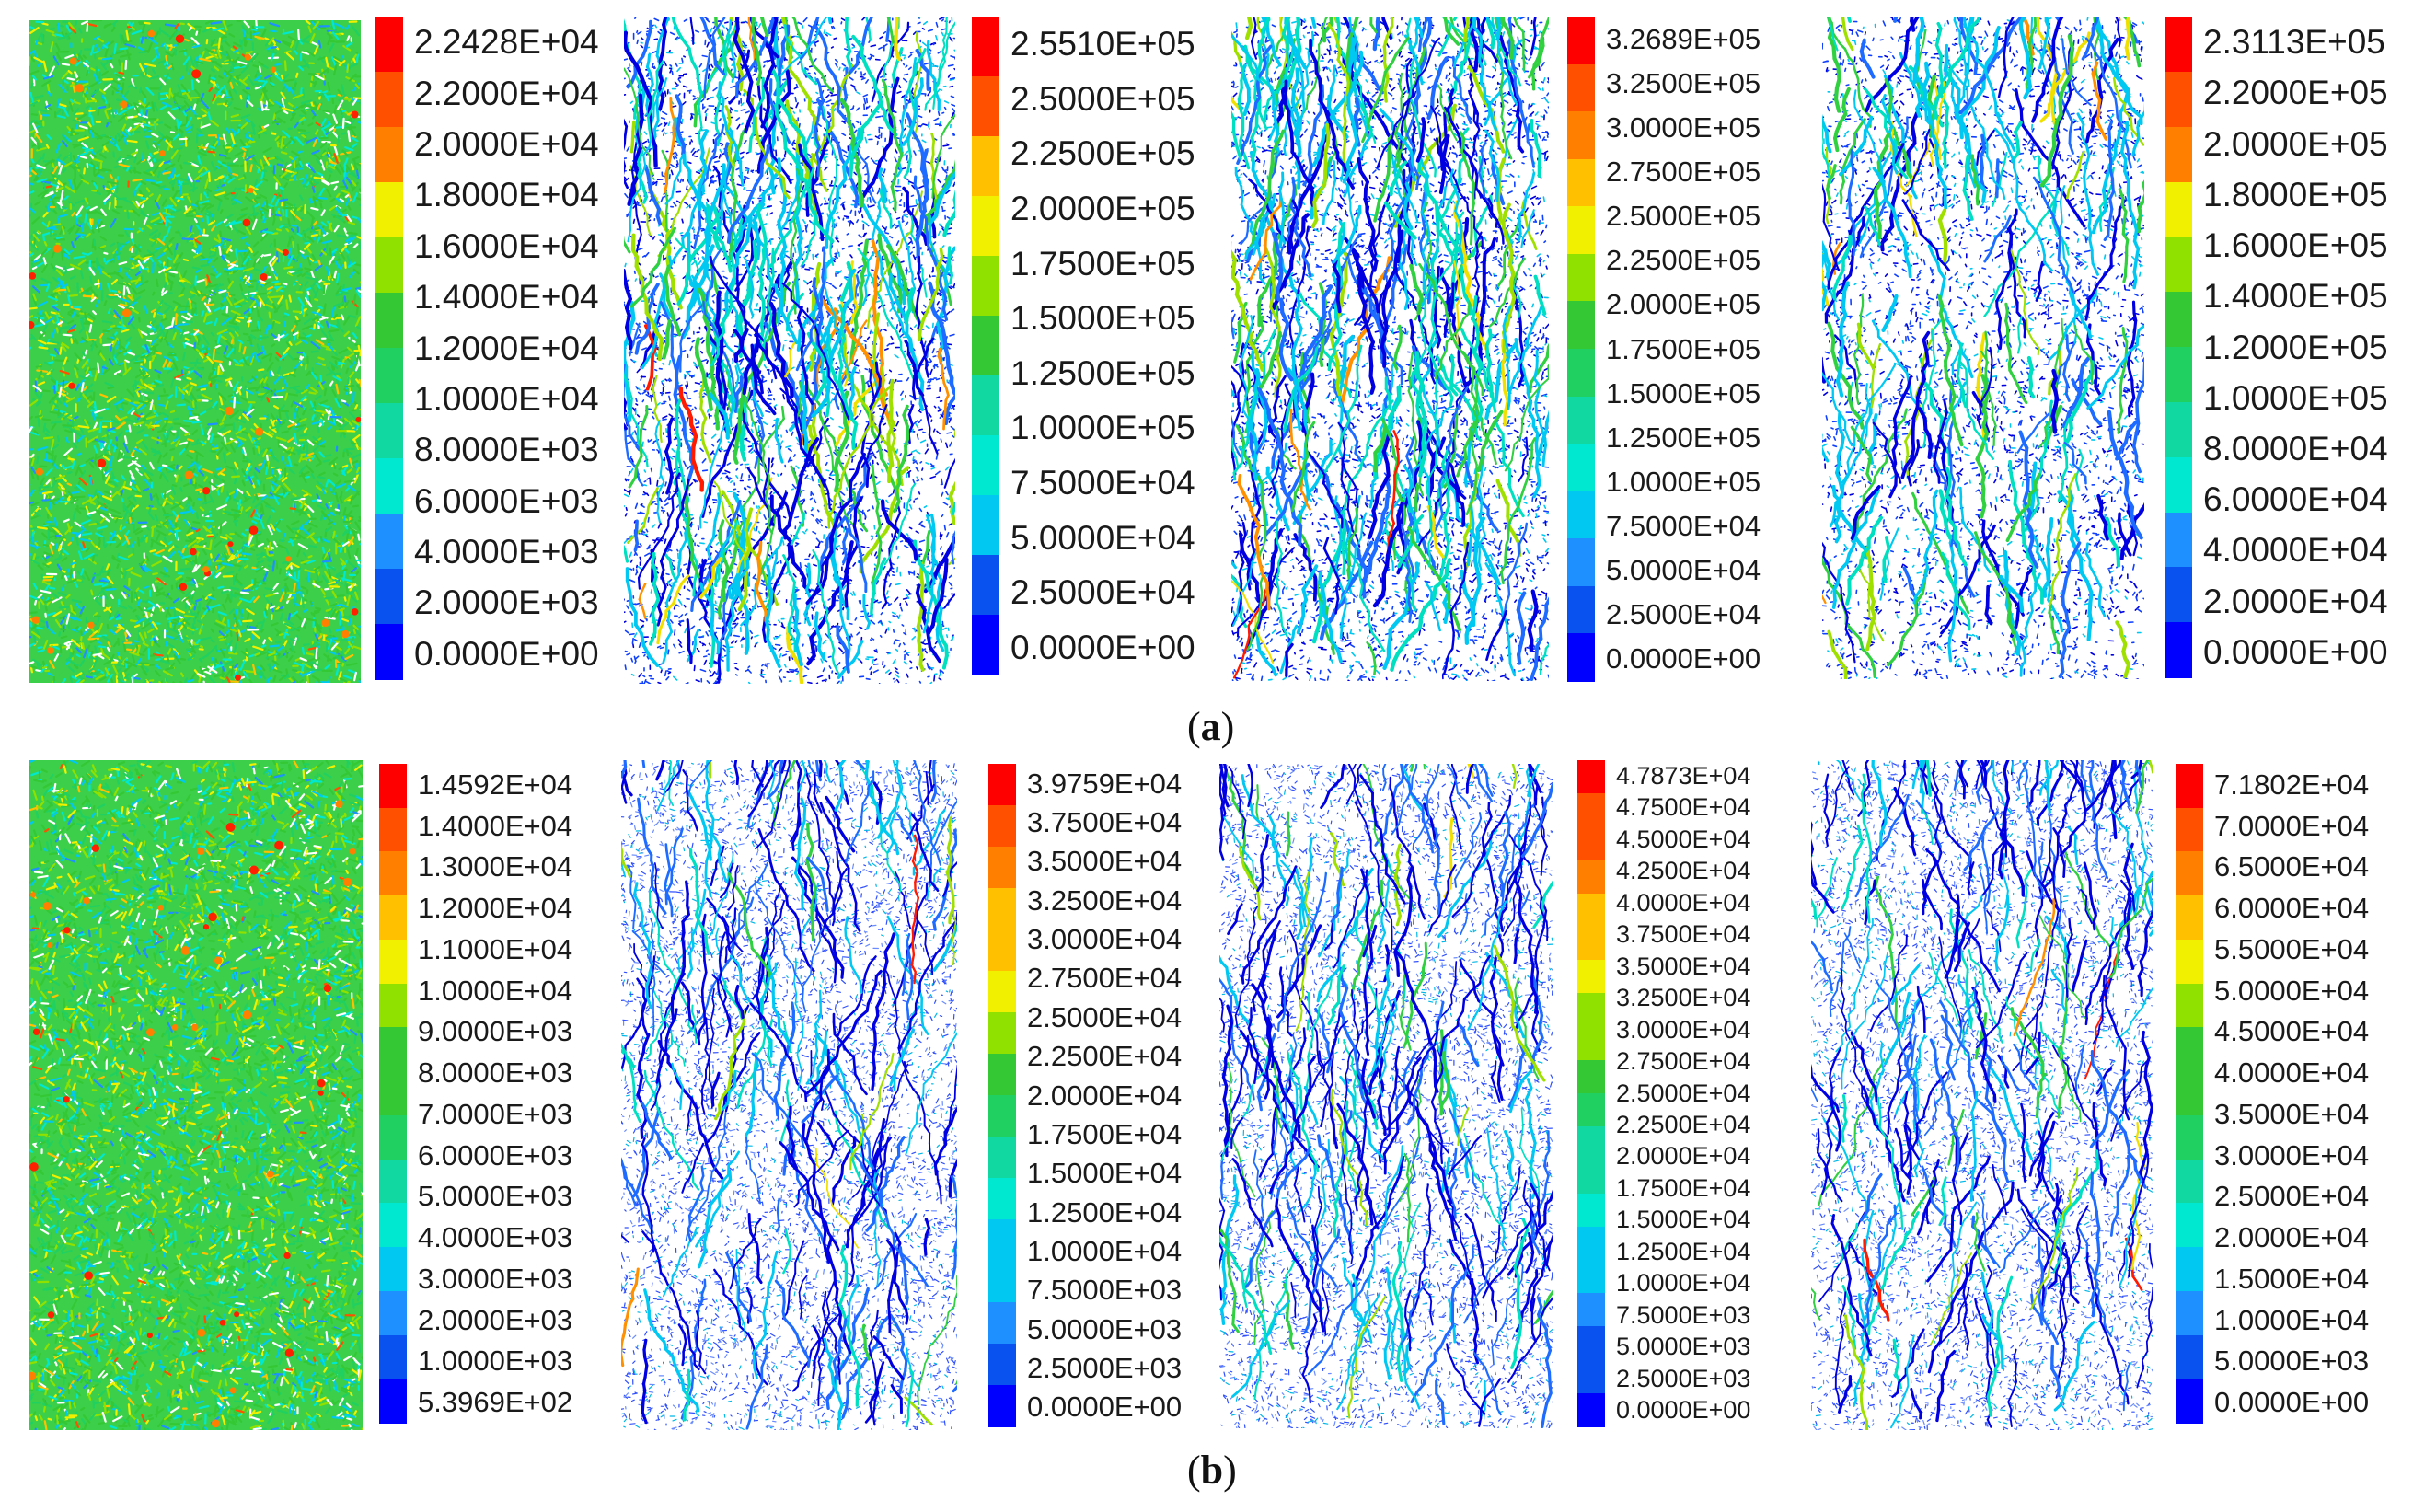 Image resolution: width=2413 pixels, height=1512 pixels. What do you see at coordinates (495, 1402) in the screenshot?
I see `legend-tick-label: 5.3969E+02` at bounding box center [495, 1402].